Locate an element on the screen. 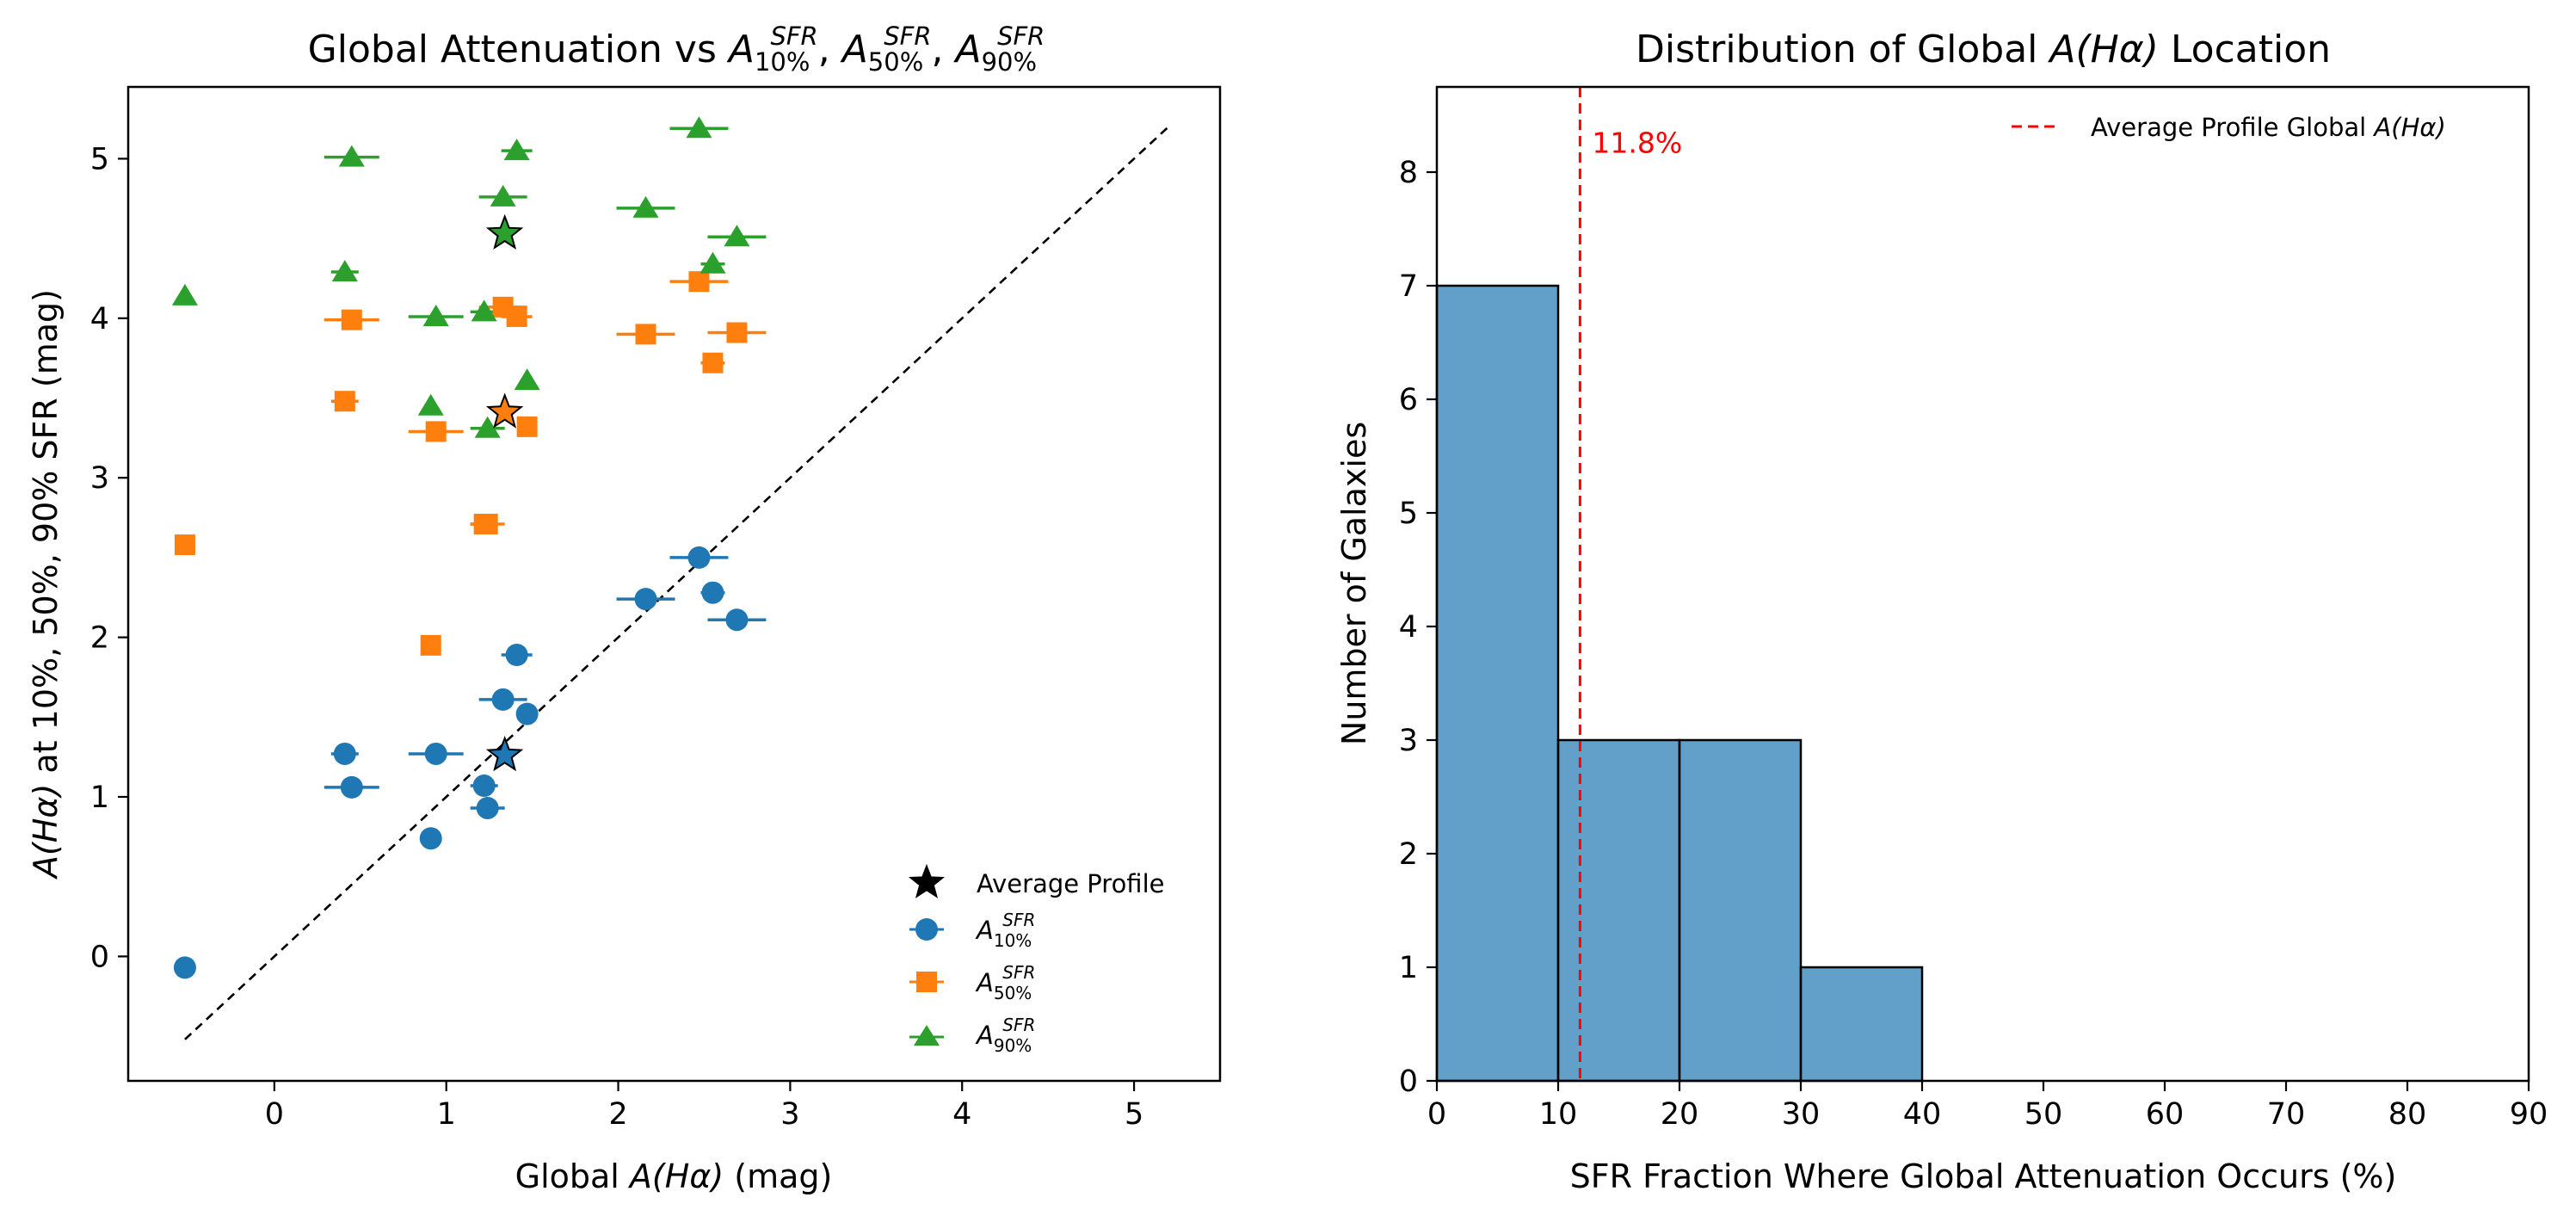  histogram-x-tick-label: 60 is located at coordinates (2165, 1114).